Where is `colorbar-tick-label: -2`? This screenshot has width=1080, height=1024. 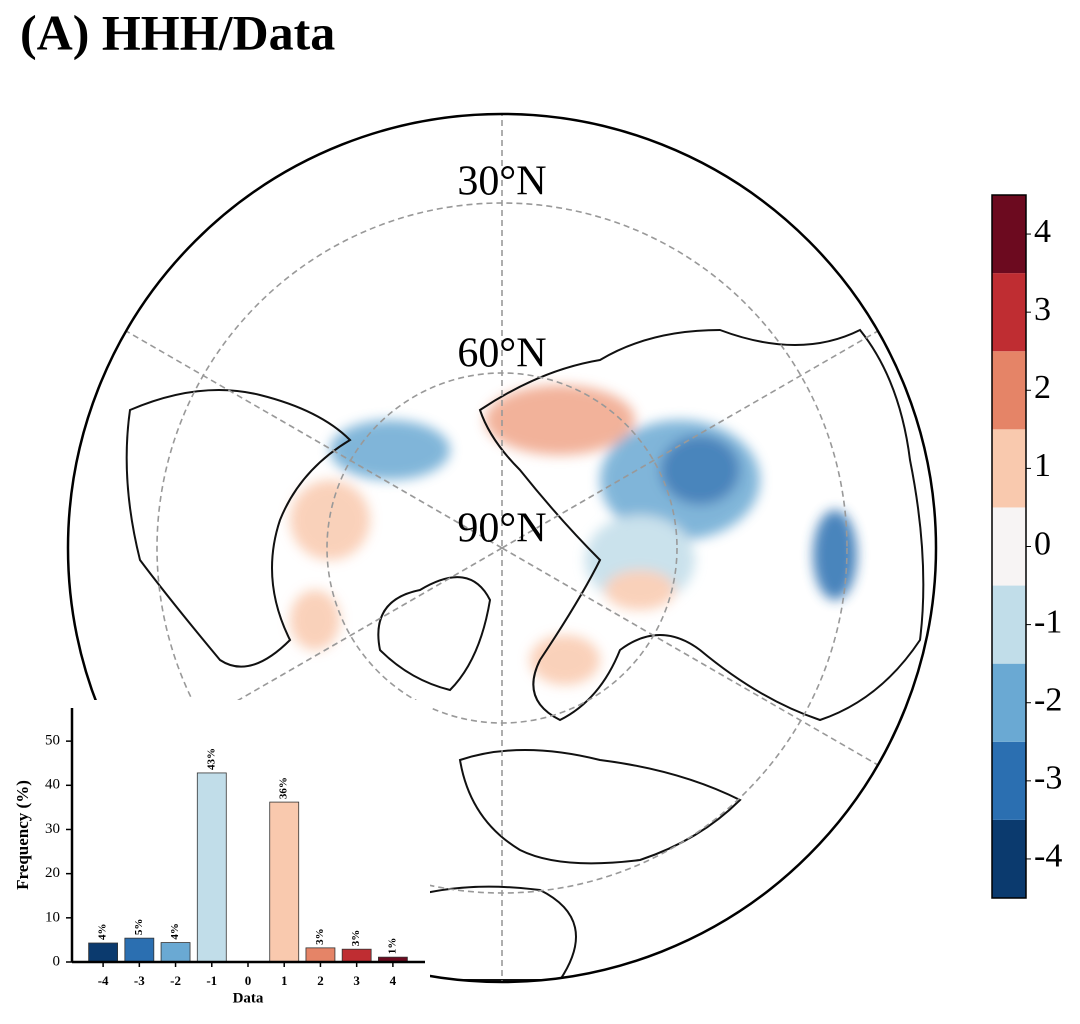
colorbar-tick-label: -2 is located at coordinates (1048, 700).